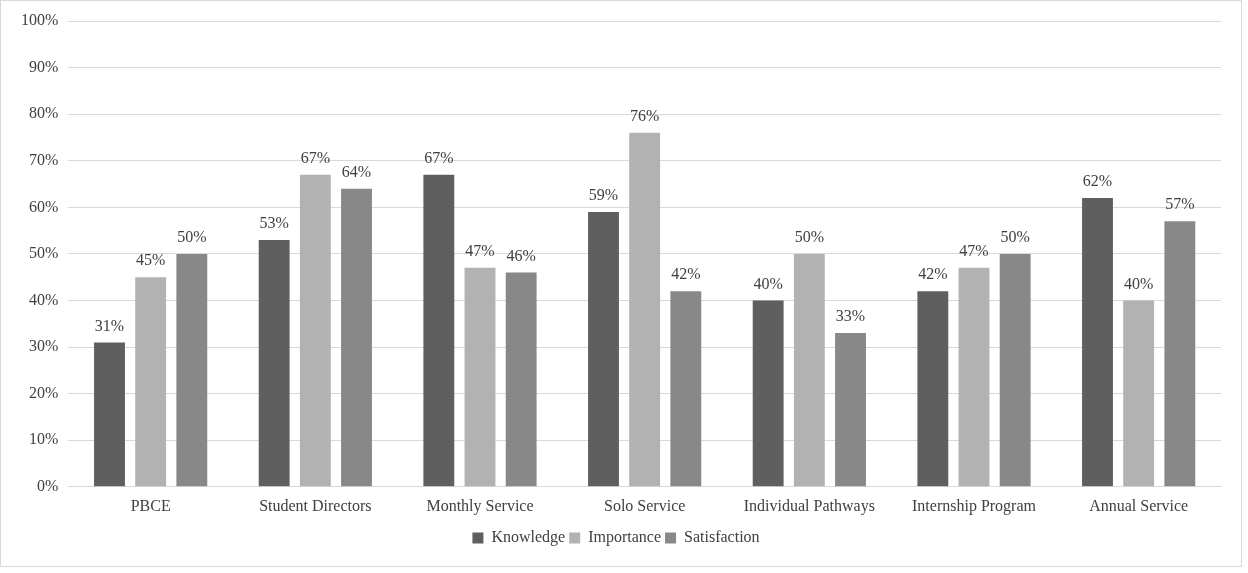  I want to click on data-label: 33%, so click(850, 316).